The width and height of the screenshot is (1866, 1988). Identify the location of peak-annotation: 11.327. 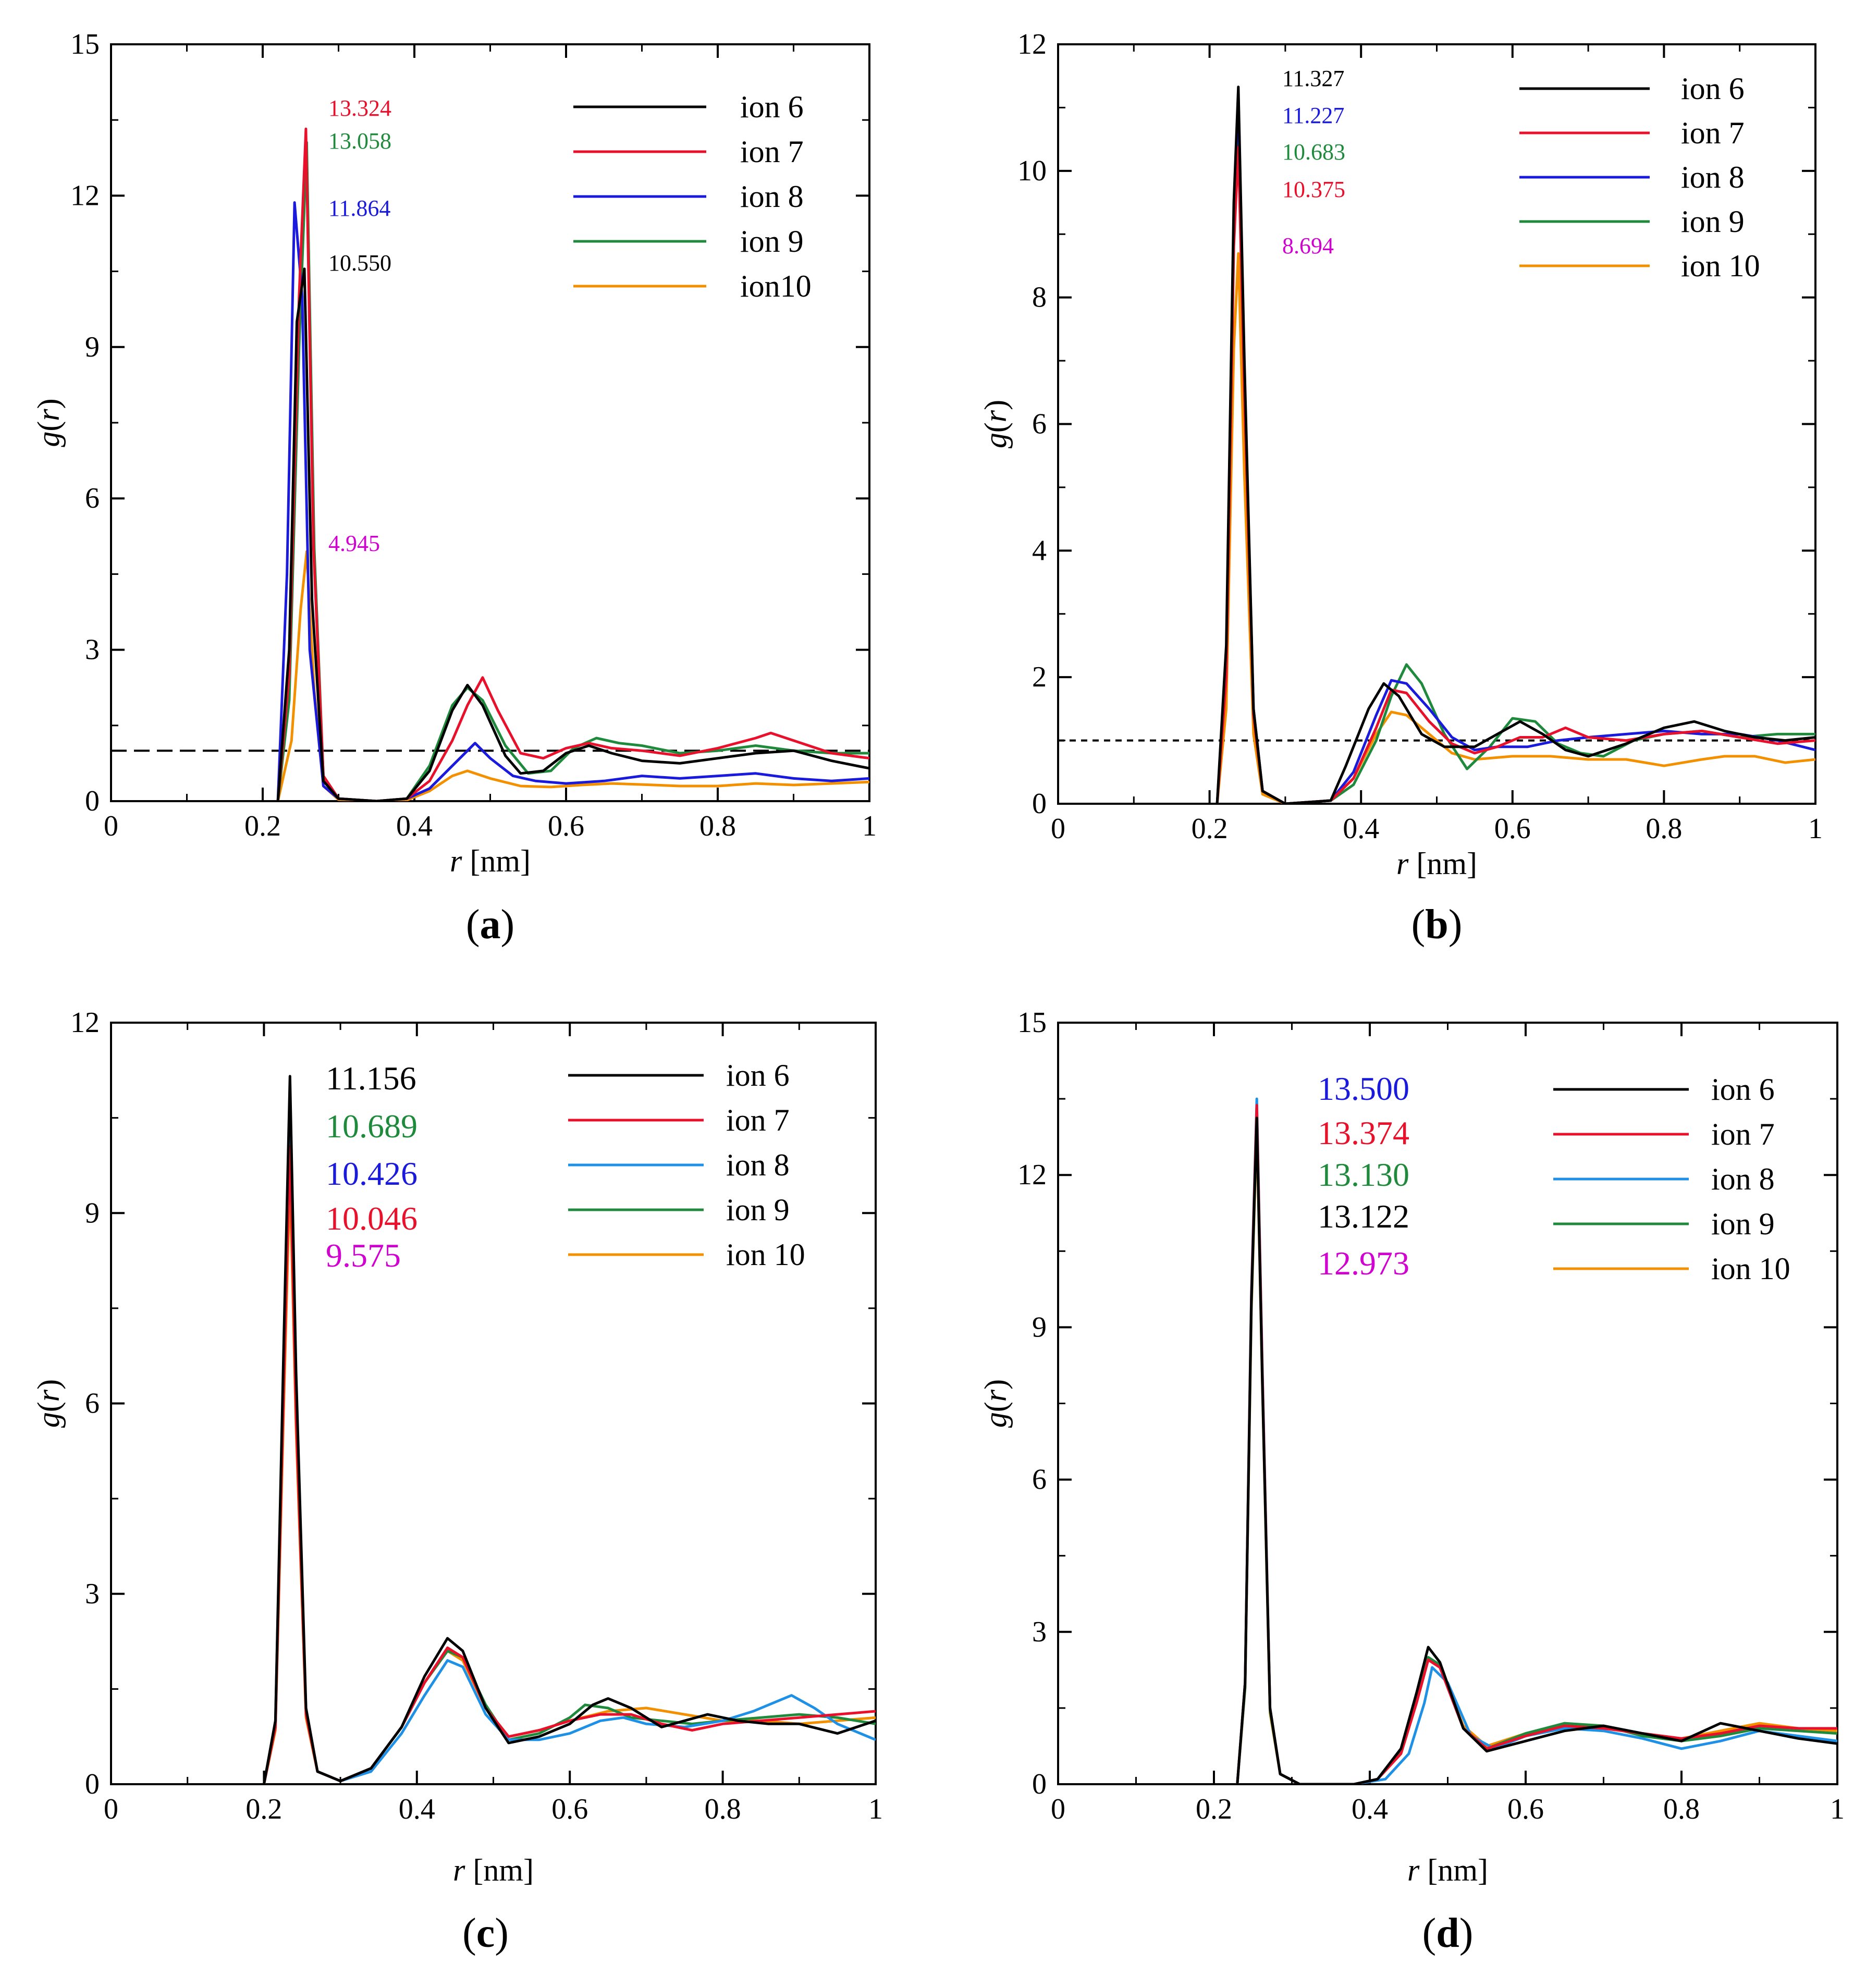
(1313, 79).